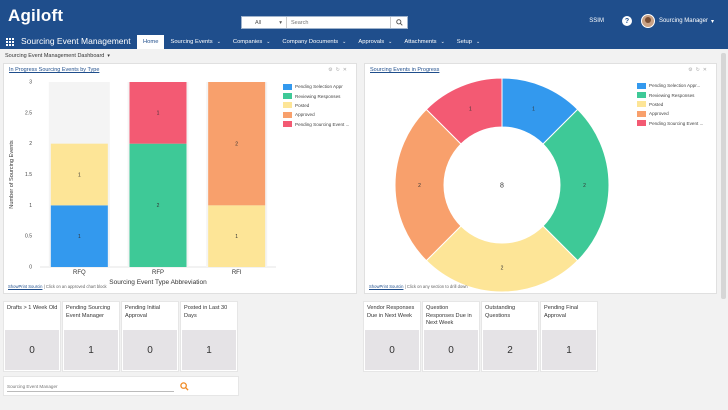 The height and width of the screenshot is (410, 728). What do you see at coordinates (338, 22) in the screenshot?
I see `search-input` at bounding box center [338, 22].